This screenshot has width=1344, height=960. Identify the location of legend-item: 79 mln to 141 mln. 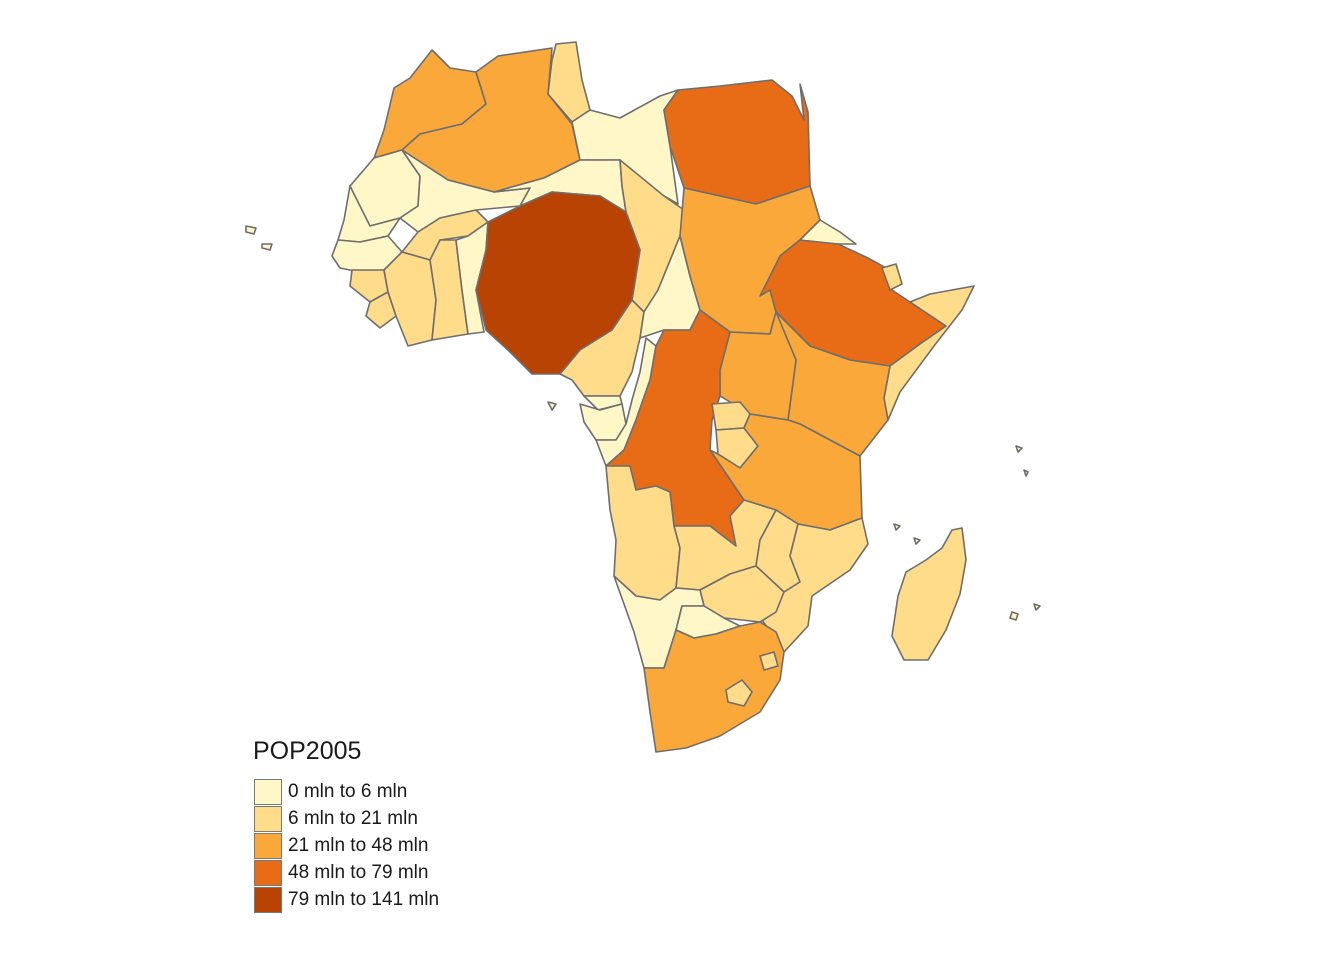
(383, 900).